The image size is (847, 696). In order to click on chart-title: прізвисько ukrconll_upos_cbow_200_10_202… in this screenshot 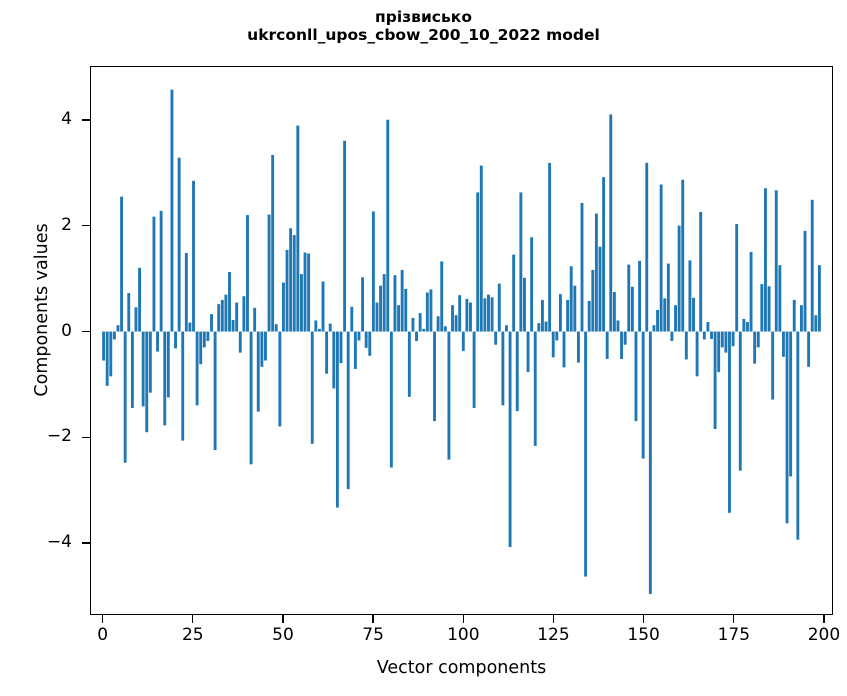, I will do `click(423, 26)`.